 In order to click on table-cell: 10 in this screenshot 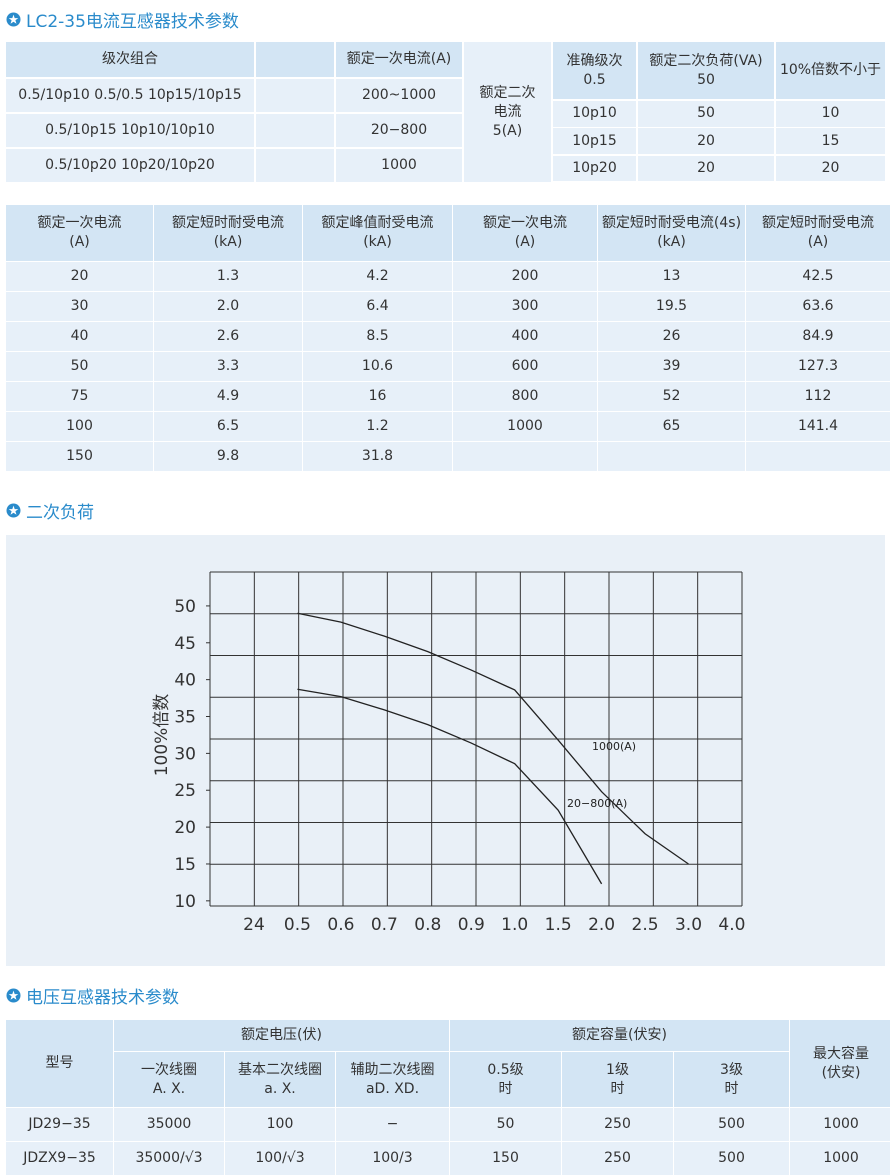, I will do `click(830, 114)`.